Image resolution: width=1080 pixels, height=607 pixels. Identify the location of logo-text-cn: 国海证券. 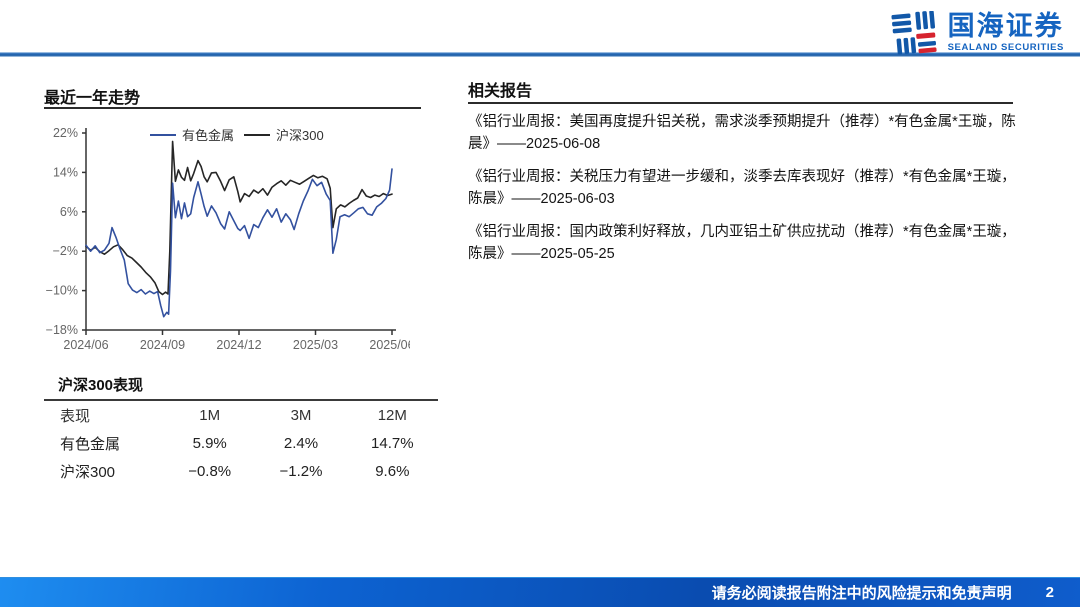
(1005, 26).